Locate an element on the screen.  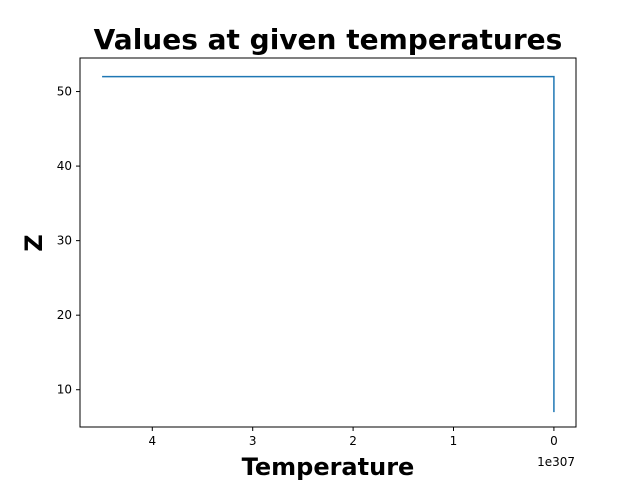
x-tick-label: 2 is located at coordinates (353, 441).